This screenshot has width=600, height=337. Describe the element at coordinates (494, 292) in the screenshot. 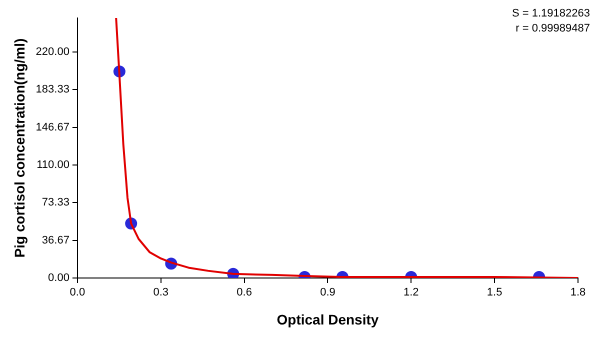

I see `x-tick-label: 1.5` at that location.